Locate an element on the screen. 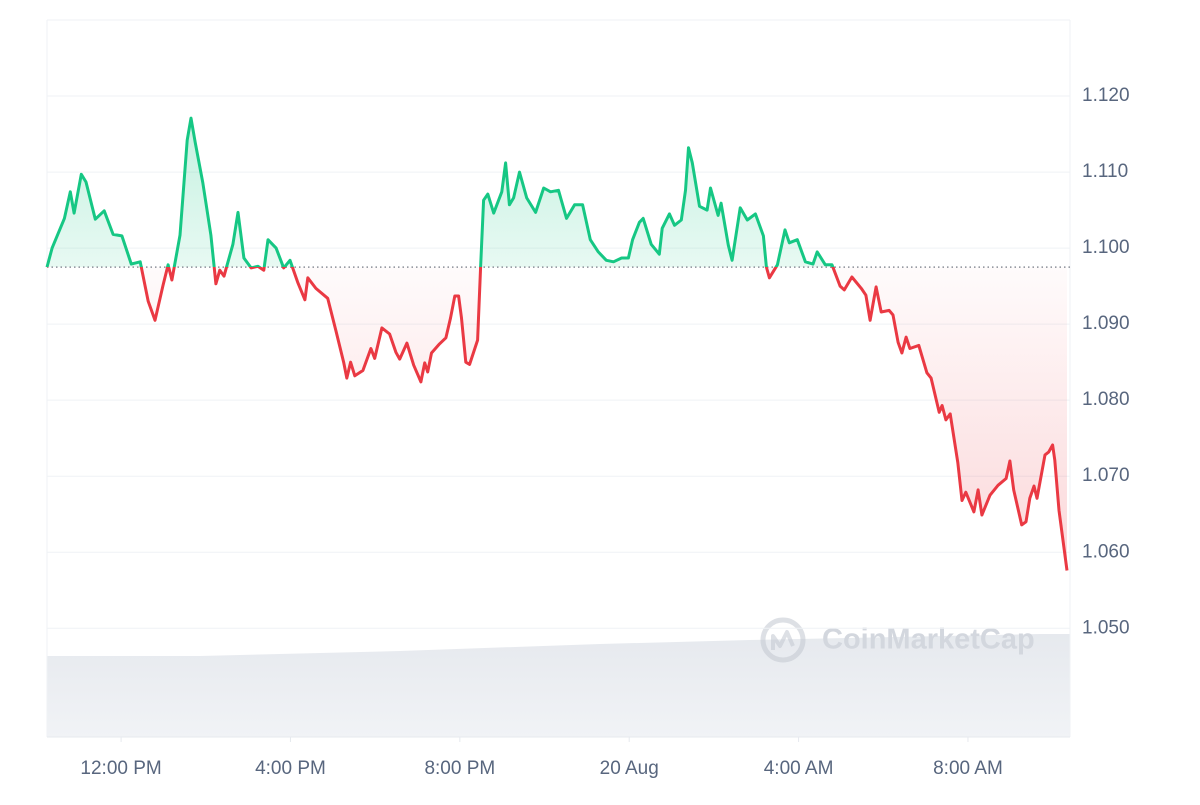 The height and width of the screenshot is (805, 1200). y-tick-label: 1.120 is located at coordinates (1106, 95).